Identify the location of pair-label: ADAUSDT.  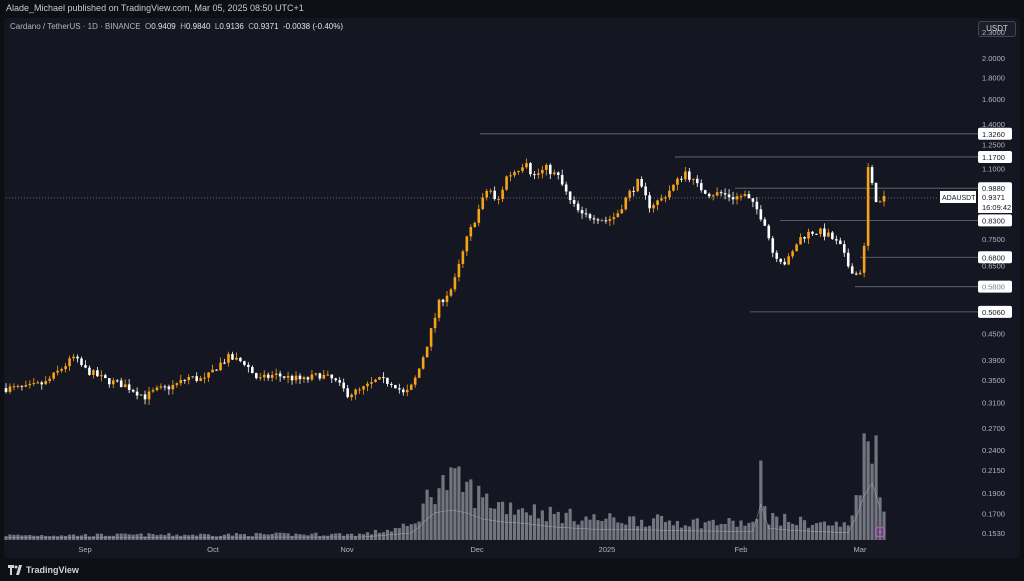
(959, 198).